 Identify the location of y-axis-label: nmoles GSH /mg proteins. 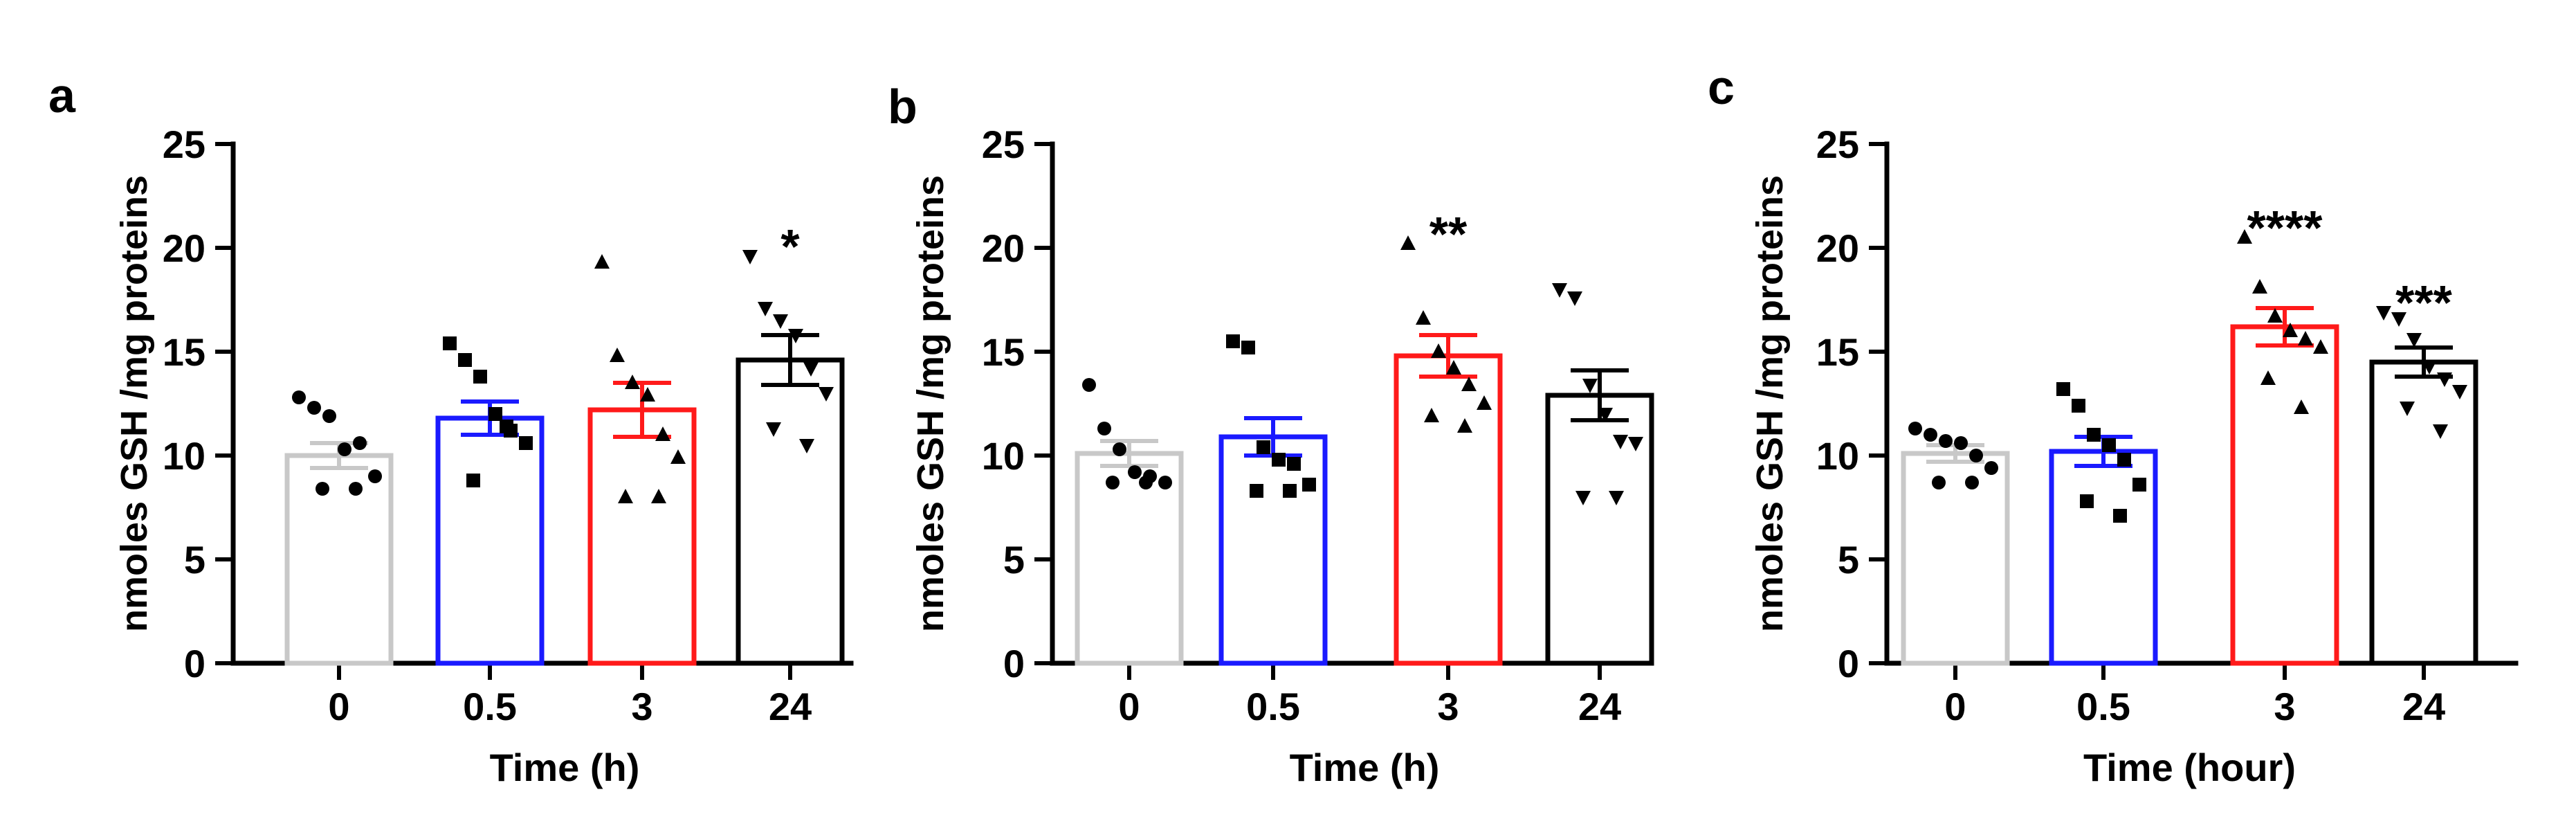
(930, 403).